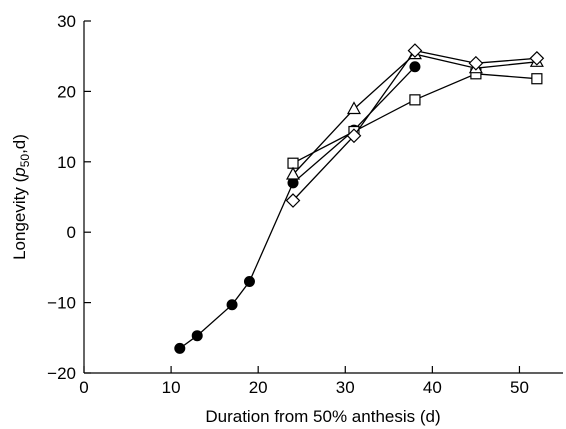 Image resolution: width=566 pixels, height=429 pixels. I want to click on x-axis-title: Duration from 50% anthesis (d), so click(322, 416).